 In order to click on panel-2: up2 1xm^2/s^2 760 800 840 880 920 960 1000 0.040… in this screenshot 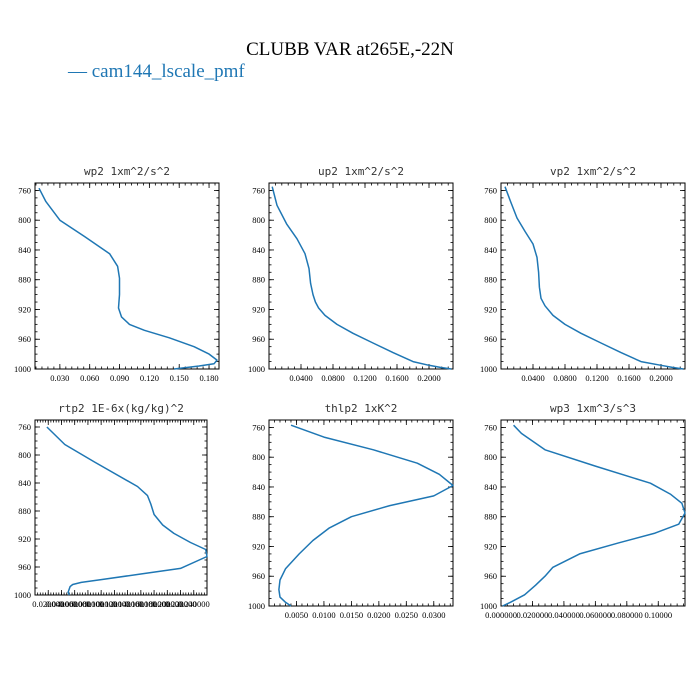, I will do `click(351, 274)`.